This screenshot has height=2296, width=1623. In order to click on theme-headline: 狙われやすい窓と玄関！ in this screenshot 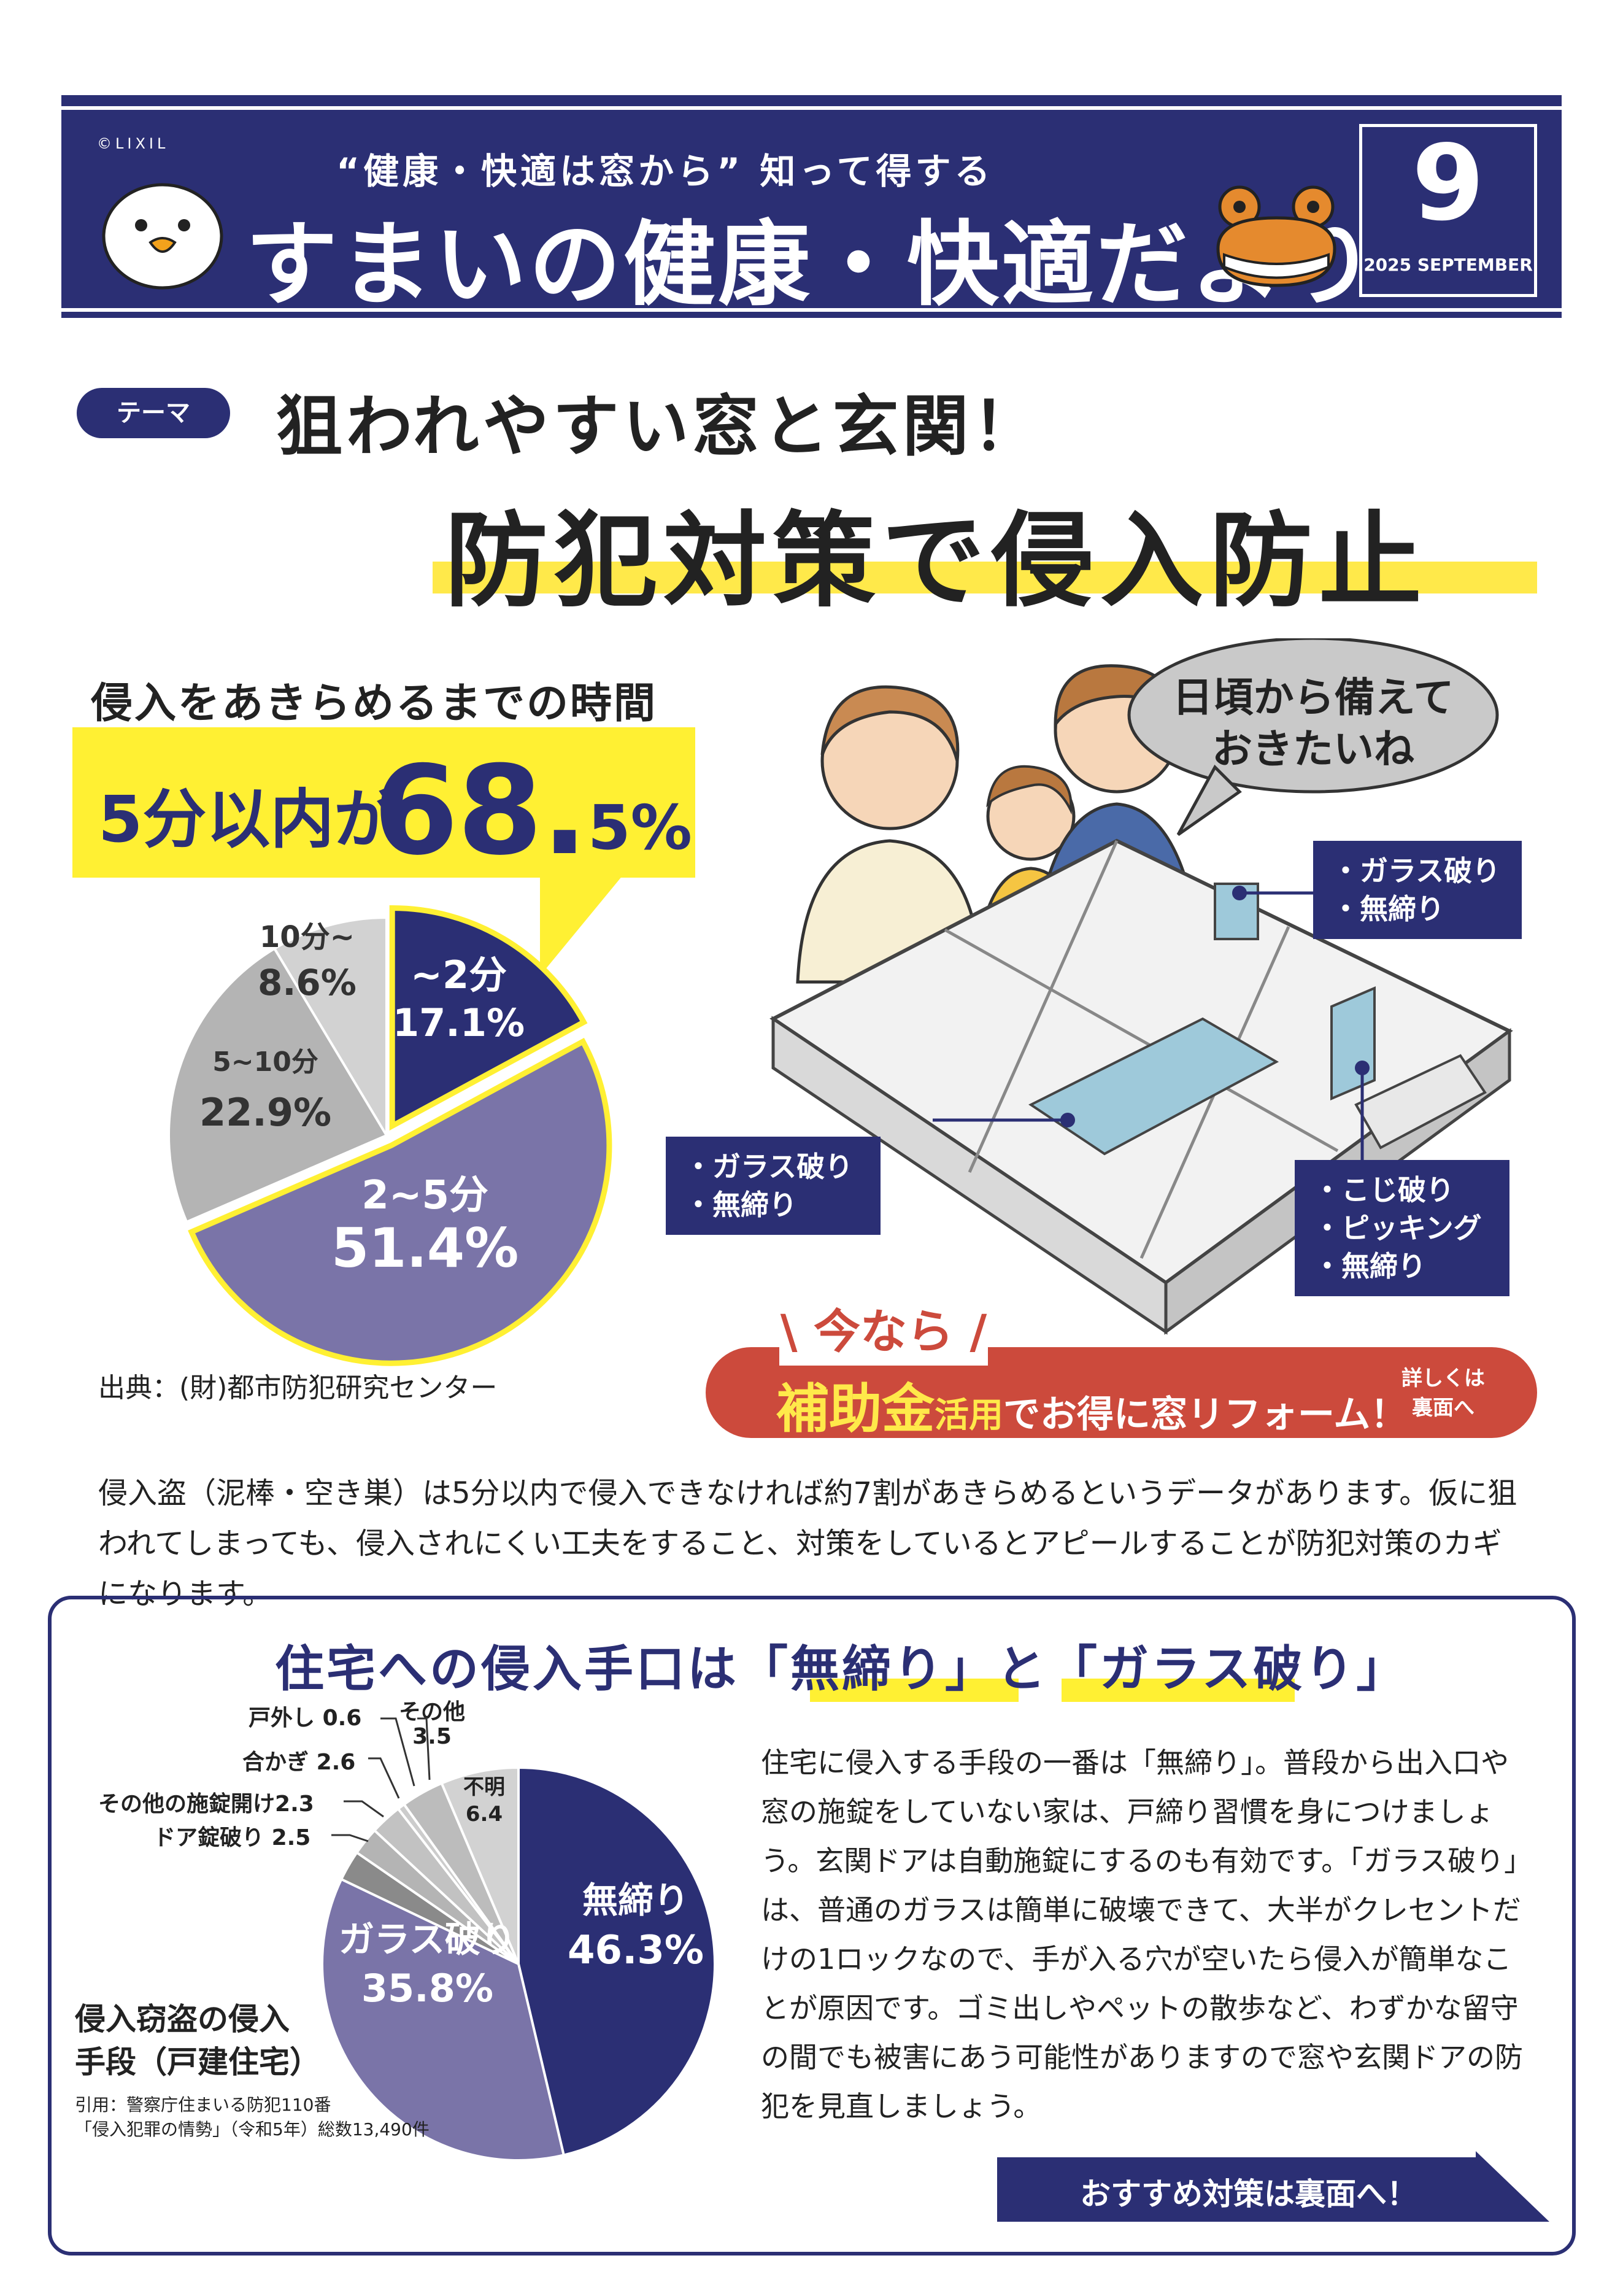, I will do `click(659, 426)`.